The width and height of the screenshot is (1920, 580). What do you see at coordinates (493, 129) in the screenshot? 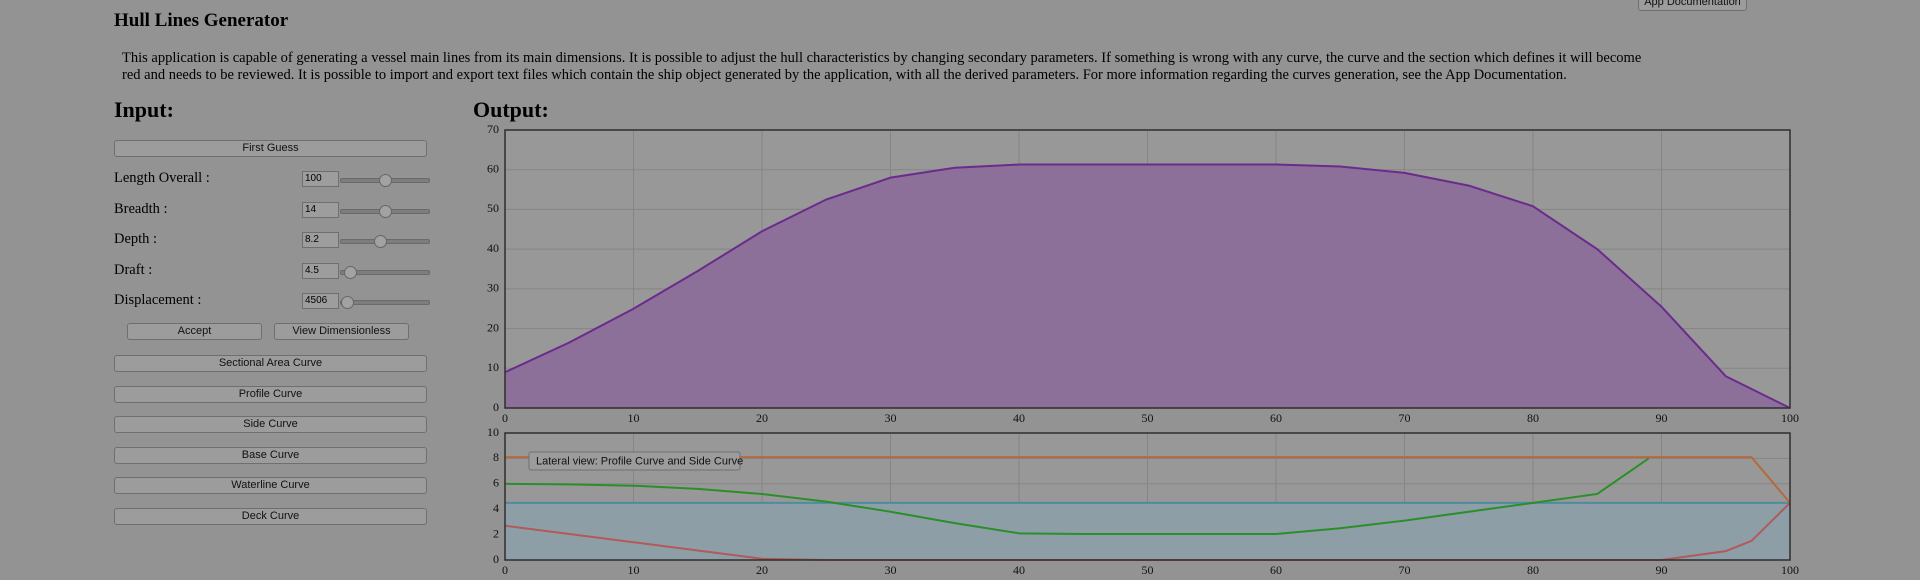
I see `y-tick-label: 70` at bounding box center [493, 129].